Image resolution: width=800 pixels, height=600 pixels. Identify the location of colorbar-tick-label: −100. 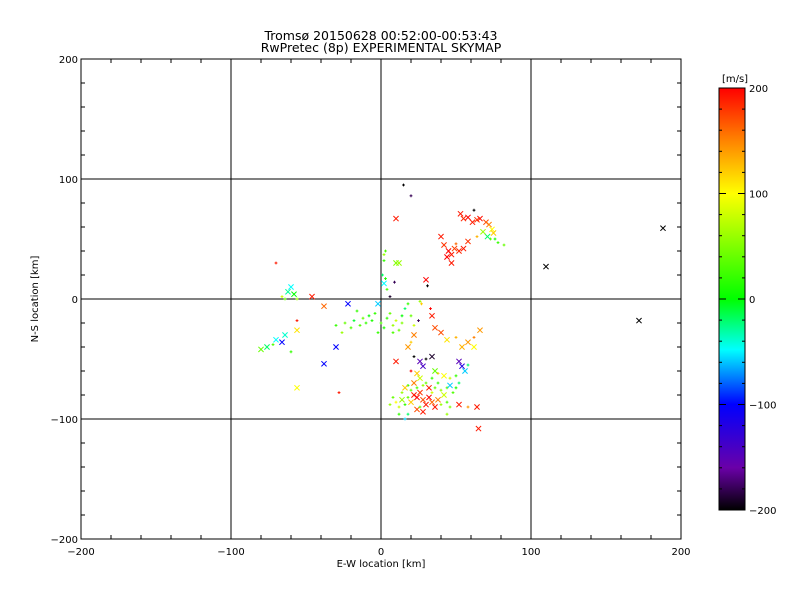
(762, 406).